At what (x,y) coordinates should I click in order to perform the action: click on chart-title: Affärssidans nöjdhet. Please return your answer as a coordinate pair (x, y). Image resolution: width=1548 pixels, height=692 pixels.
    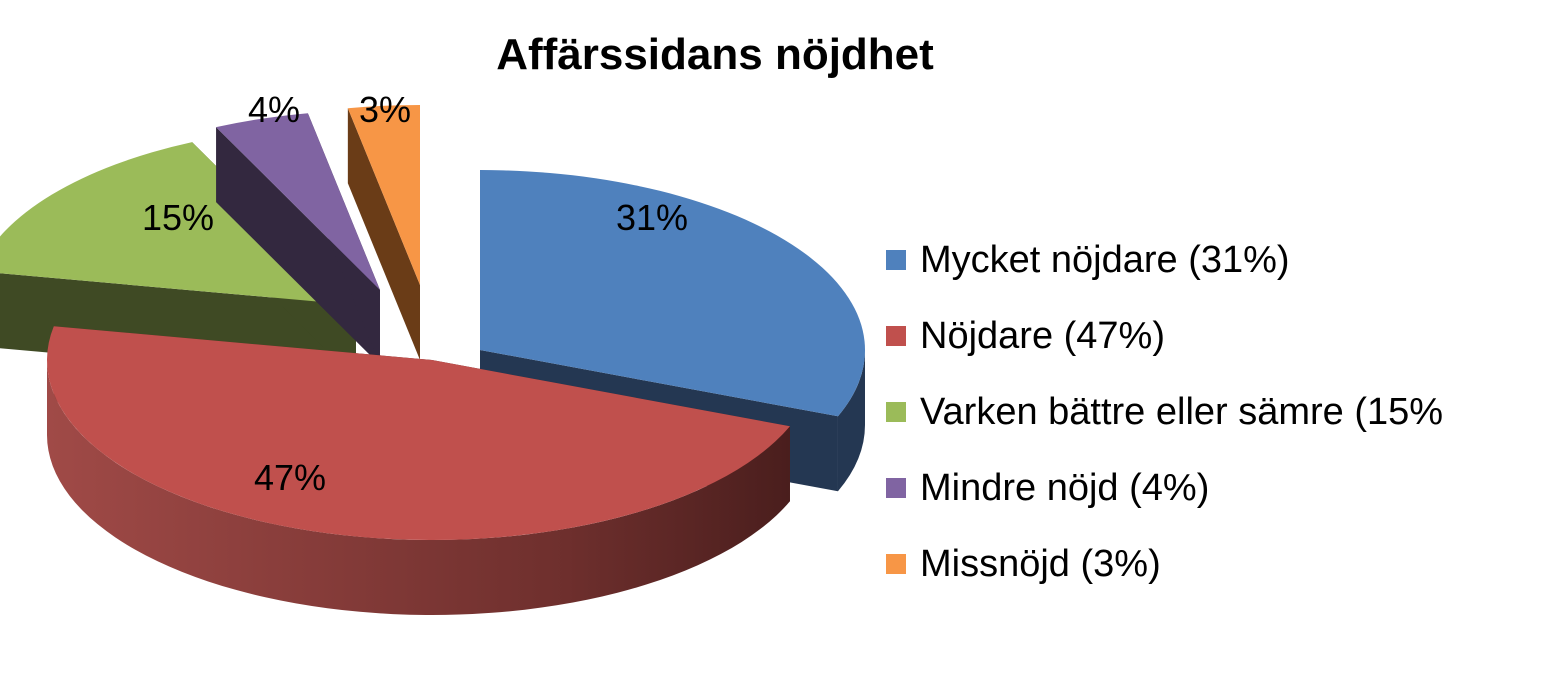
    Looking at the image, I should click on (715, 54).